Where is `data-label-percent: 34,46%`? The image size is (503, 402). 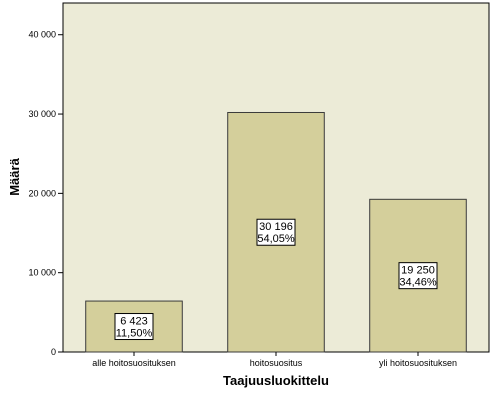
data-label-percent: 34,46% is located at coordinates (418, 283).